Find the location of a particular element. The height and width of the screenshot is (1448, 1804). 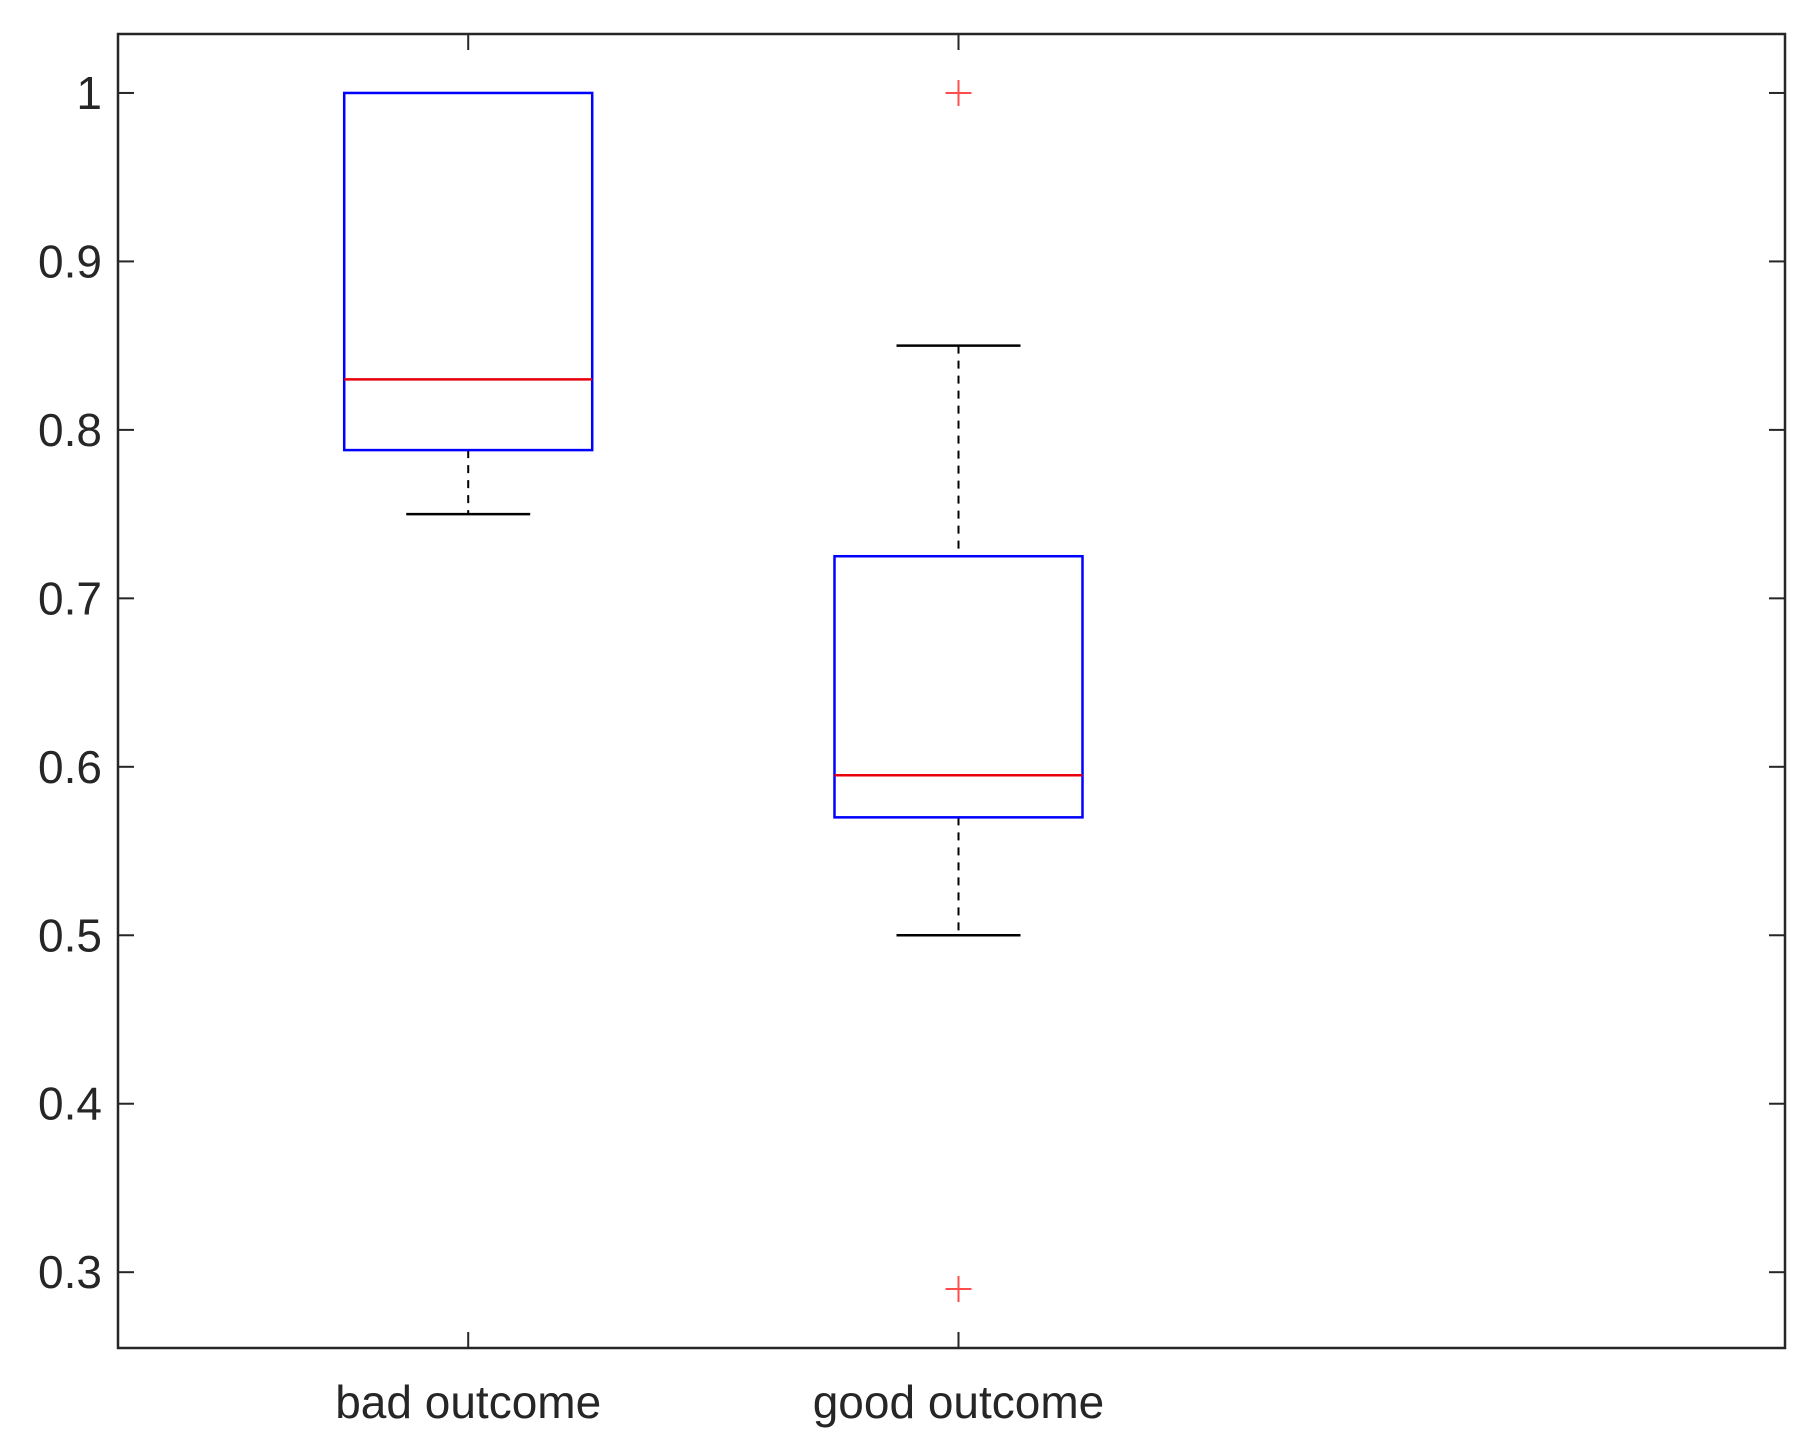

y-tick-label: 0.8 is located at coordinates (70, 430).